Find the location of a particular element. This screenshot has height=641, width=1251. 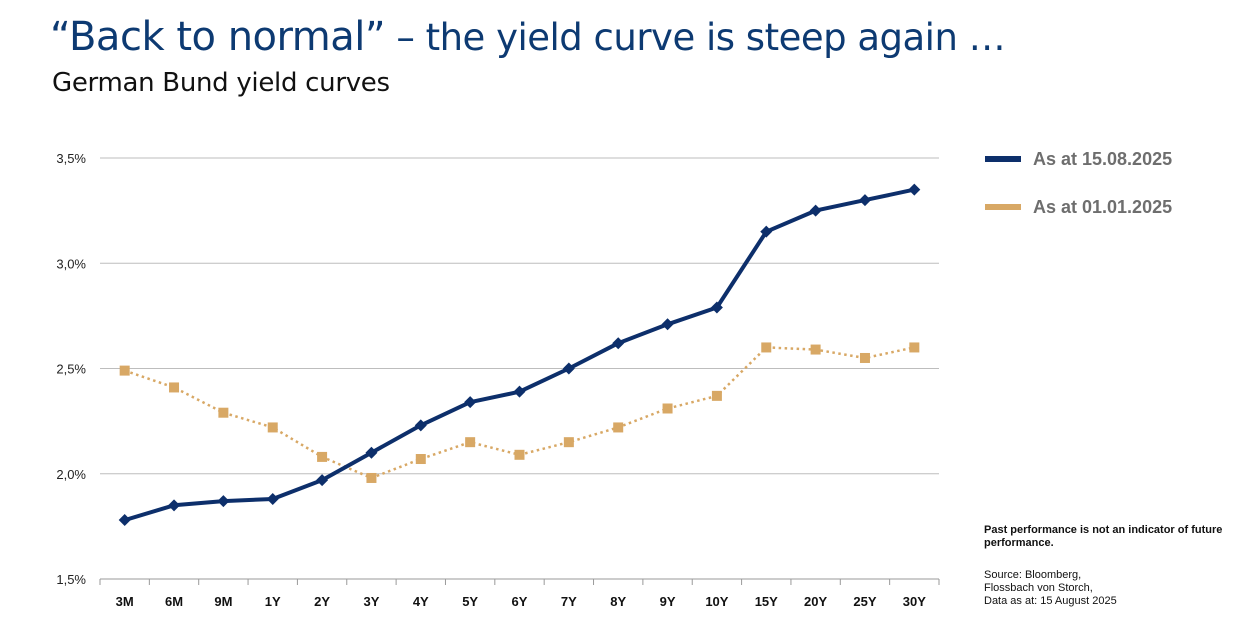

legend-label-2: As at 01.01.2025 is located at coordinates (1103, 206).